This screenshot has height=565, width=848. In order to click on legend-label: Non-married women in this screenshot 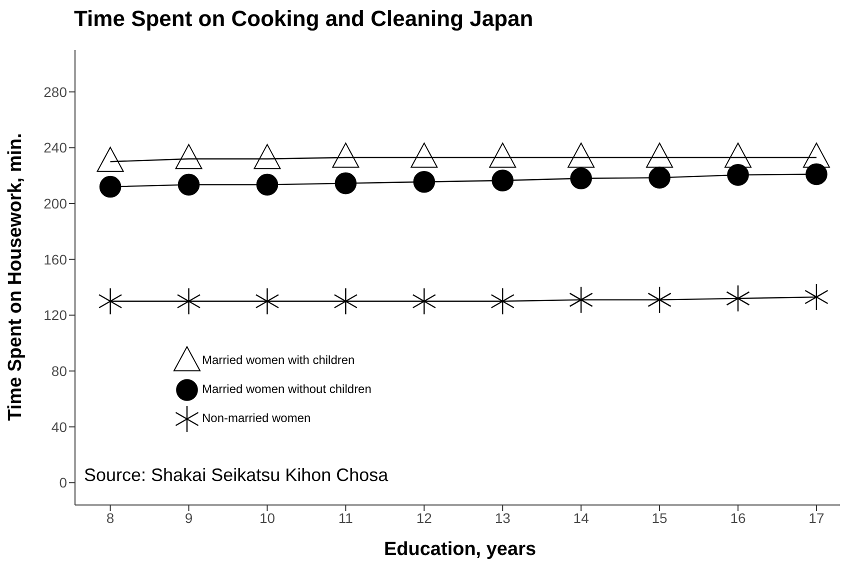, I will do `click(256, 417)`.